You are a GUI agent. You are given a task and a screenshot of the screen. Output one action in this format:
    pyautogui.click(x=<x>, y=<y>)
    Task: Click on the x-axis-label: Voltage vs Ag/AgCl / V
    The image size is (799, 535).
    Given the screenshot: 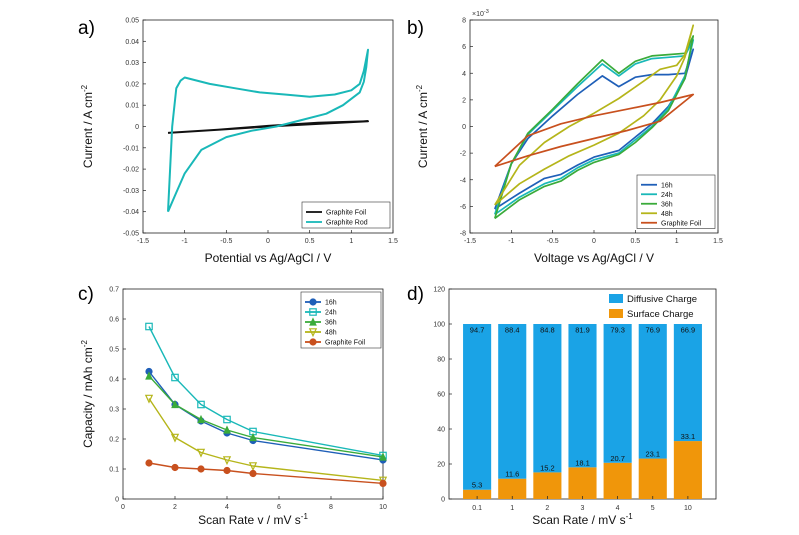 What is the action you would take?
    pyautogui.click(x=594, y=258)
    